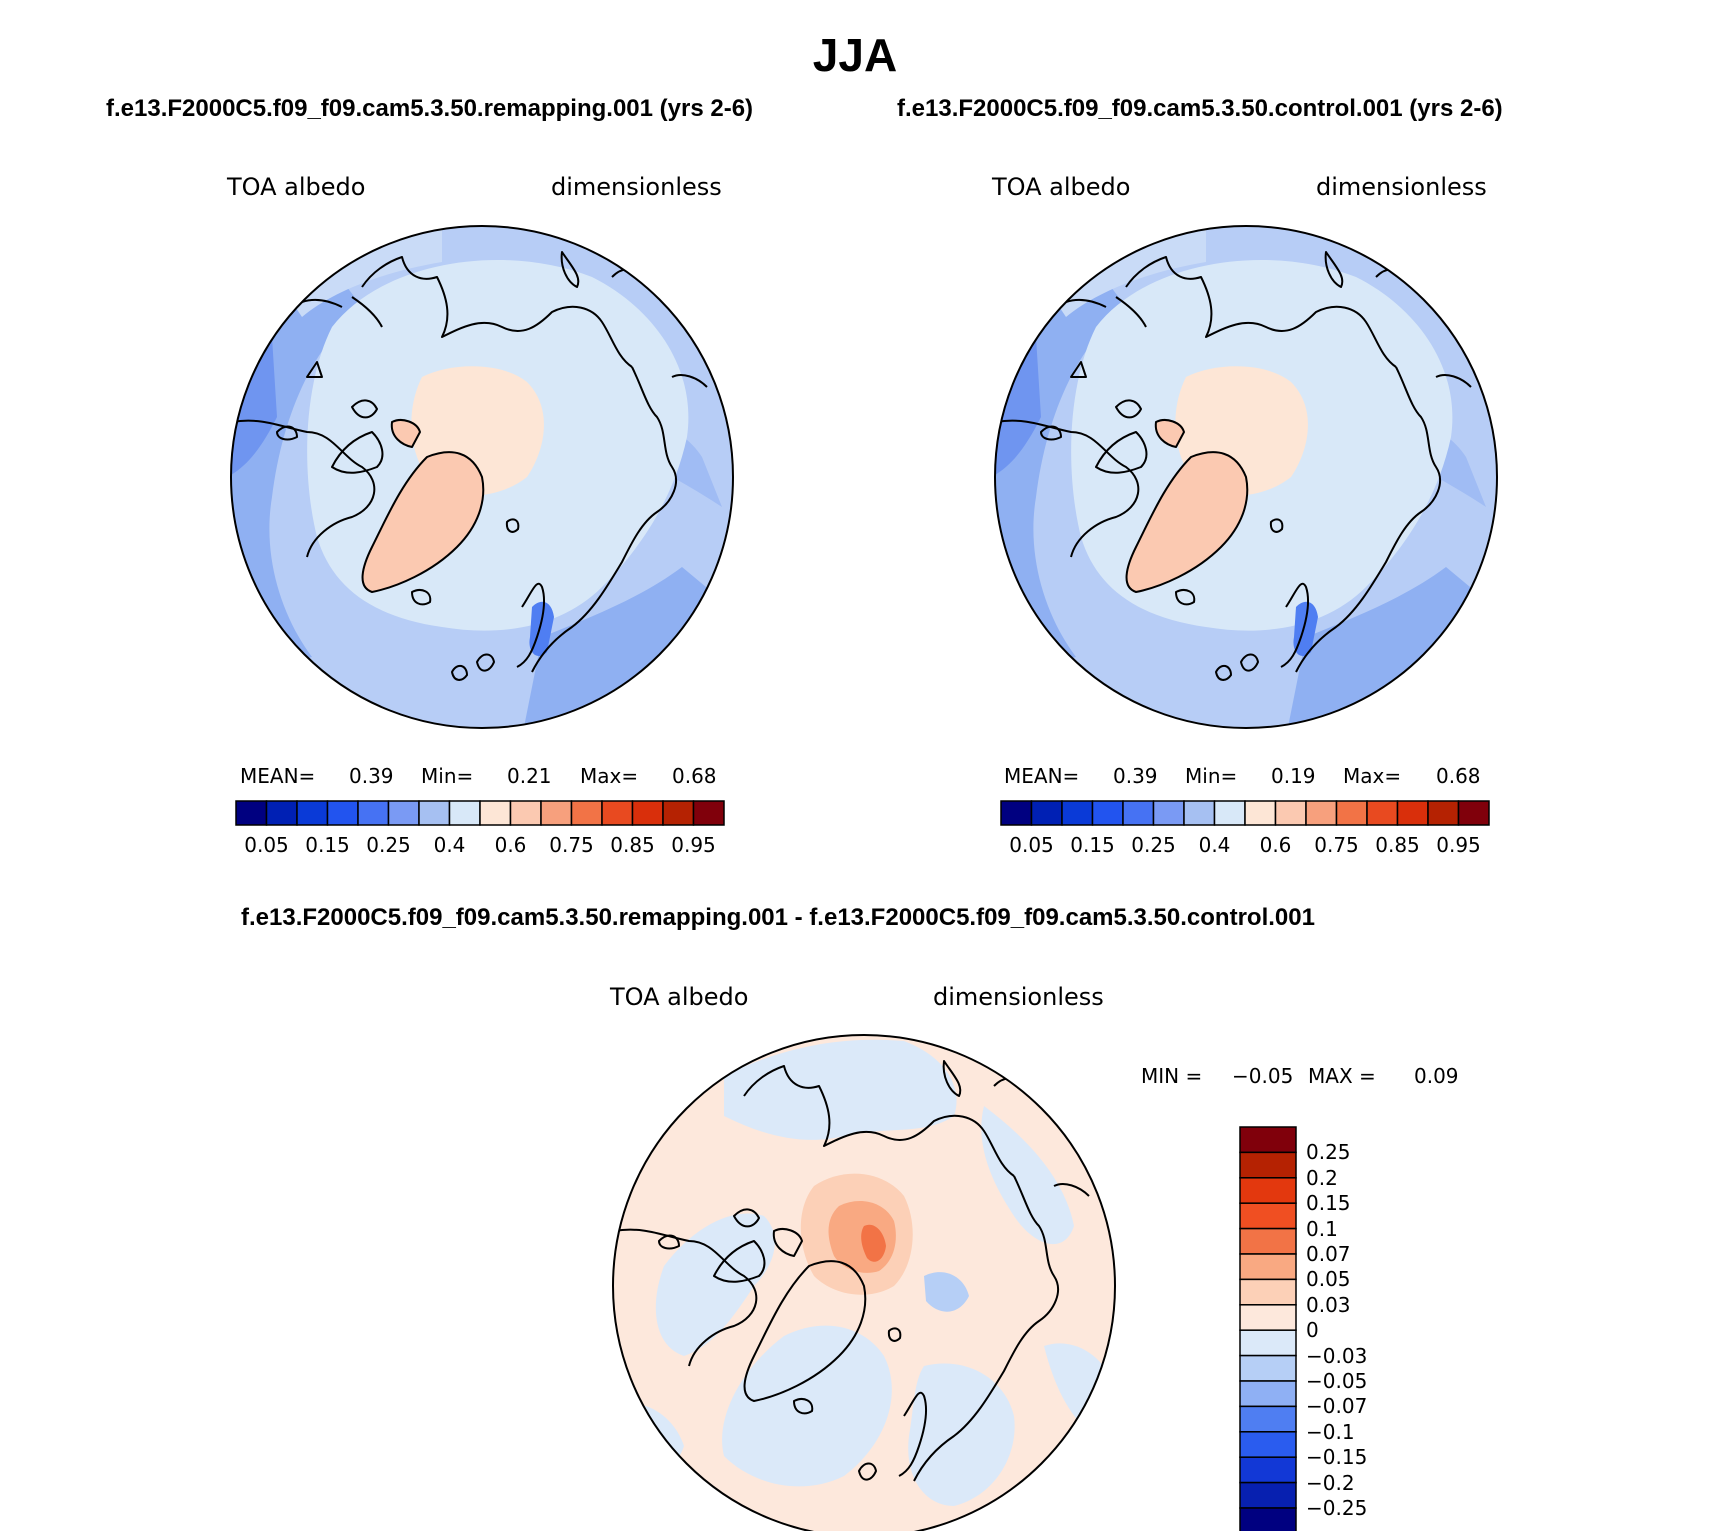 The image size is (1710, 1531). Describe the element at coordinates (694, 776) in the screenshot. I see `panel-1-max-value: 0.68` at that location.